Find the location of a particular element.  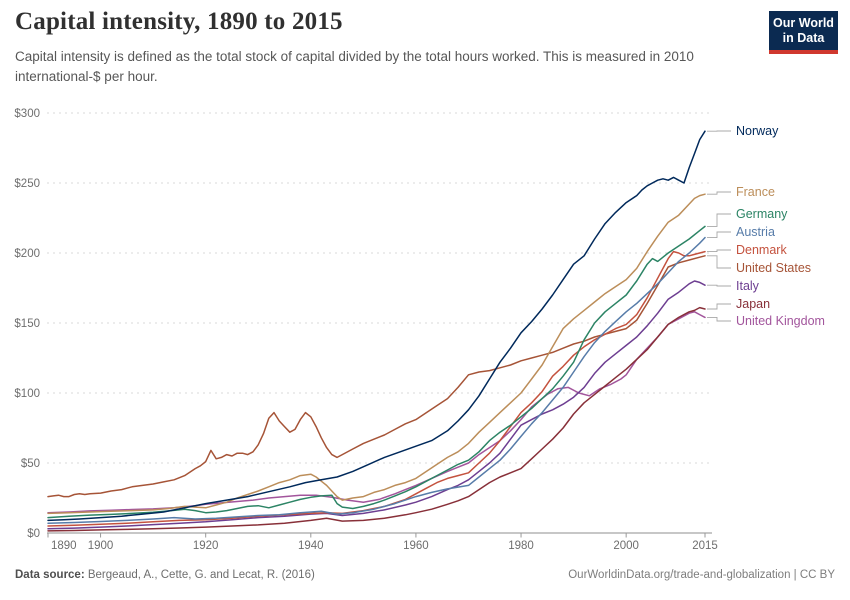

y-tick-label-0: $0 is located at coordinates (33, 534).